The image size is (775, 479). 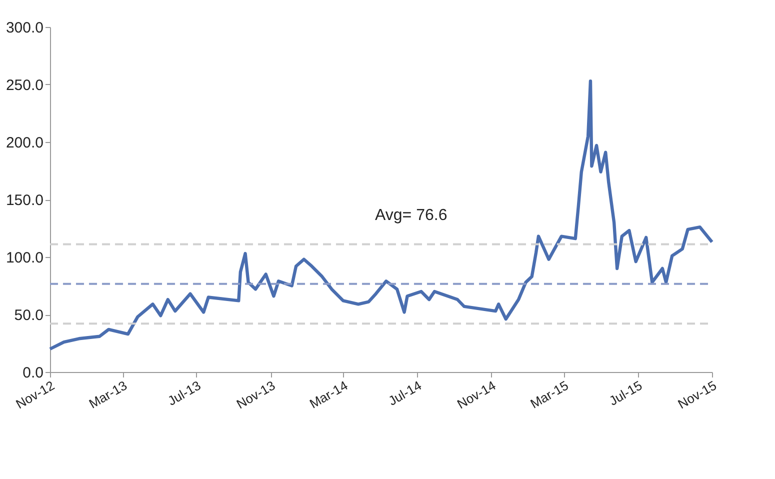 What do you see at coordinates (29, 315) in the screenshot?
I see `y-tick-label: 50.0` at bounding box center [29, 315].